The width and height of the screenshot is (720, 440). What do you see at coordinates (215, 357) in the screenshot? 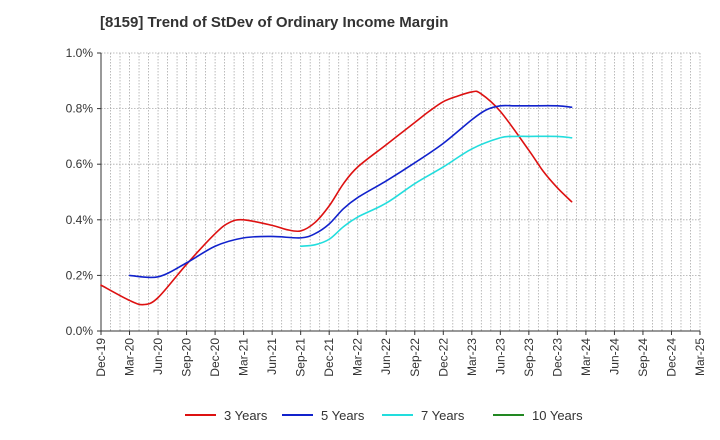
I see `x-tick-label: Dec-20` at bounding box center [215, 357].